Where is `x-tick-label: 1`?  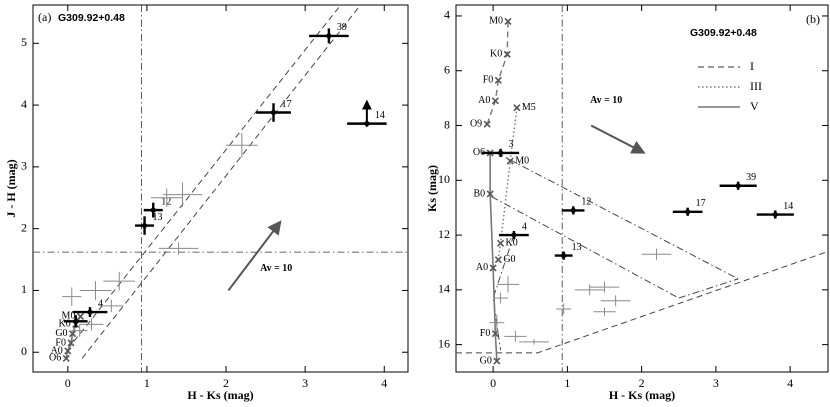 x-tick-label: 1 is located at coordinates (147, 383).